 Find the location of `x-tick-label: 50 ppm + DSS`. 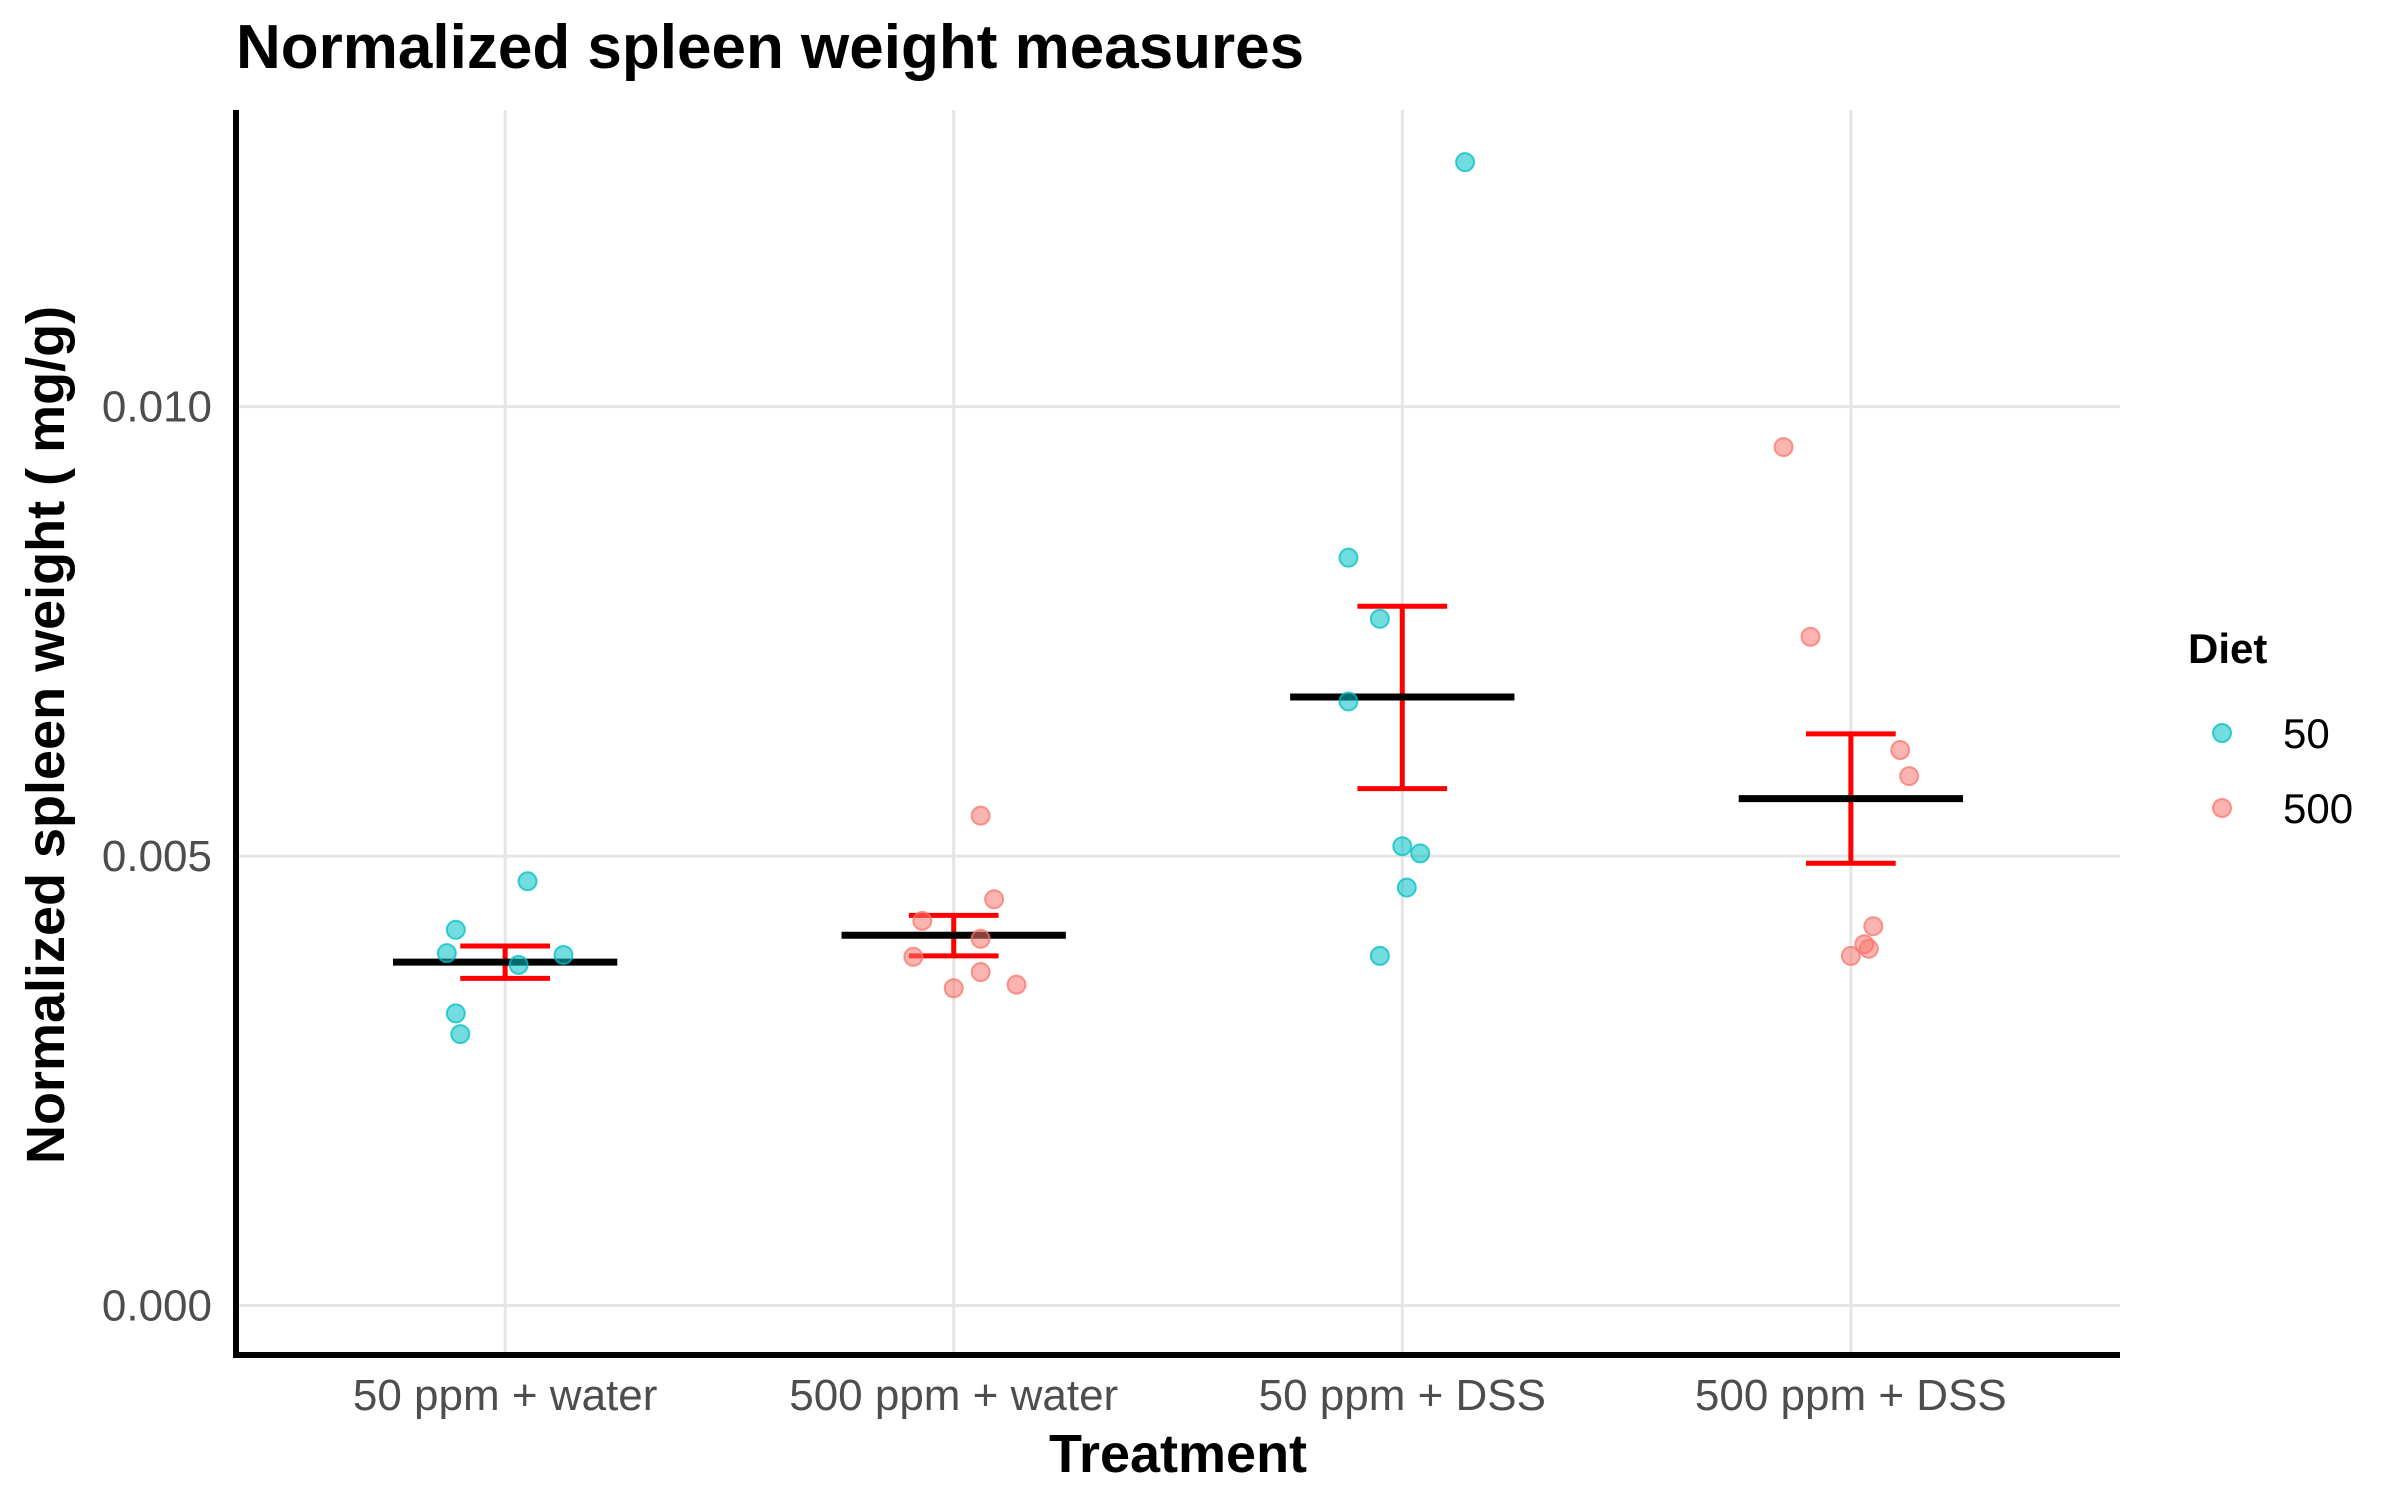

x-tick-label: 50 ppm + DSS is located at coordinates (1402, 1395).